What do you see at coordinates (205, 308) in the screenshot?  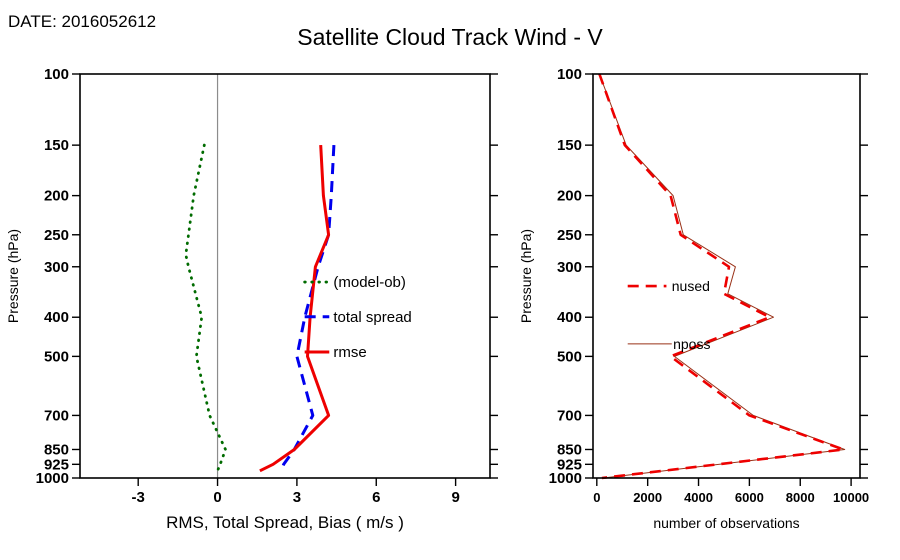 I see `series-model-ob` at bounding box center [205, 308].